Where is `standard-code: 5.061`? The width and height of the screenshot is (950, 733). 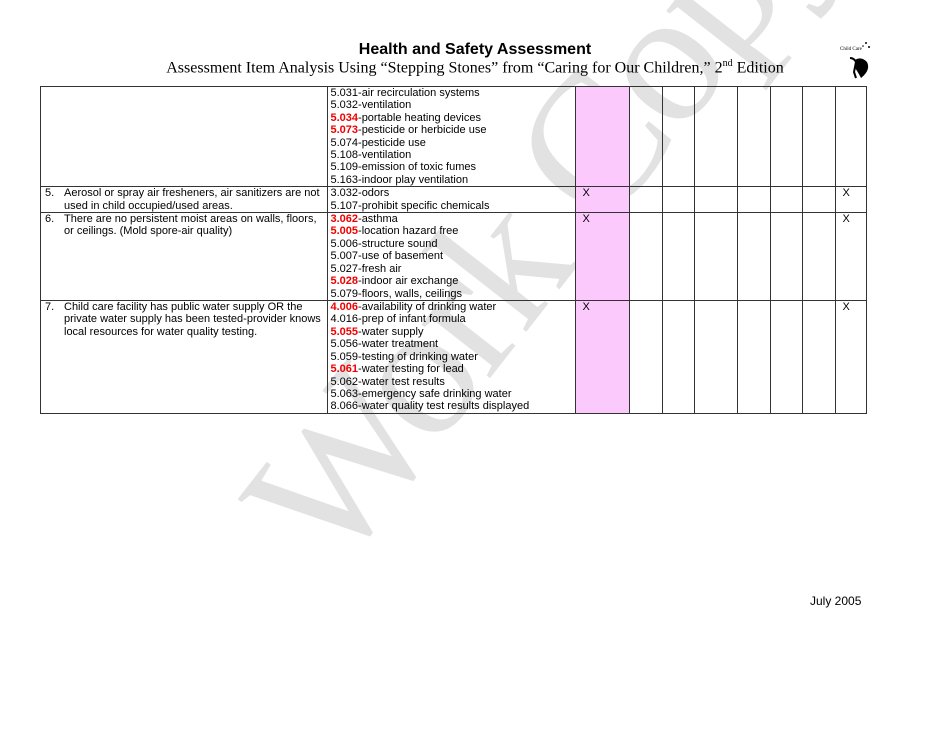 standard-code: 5.061 is located at coordinates (344, 369).